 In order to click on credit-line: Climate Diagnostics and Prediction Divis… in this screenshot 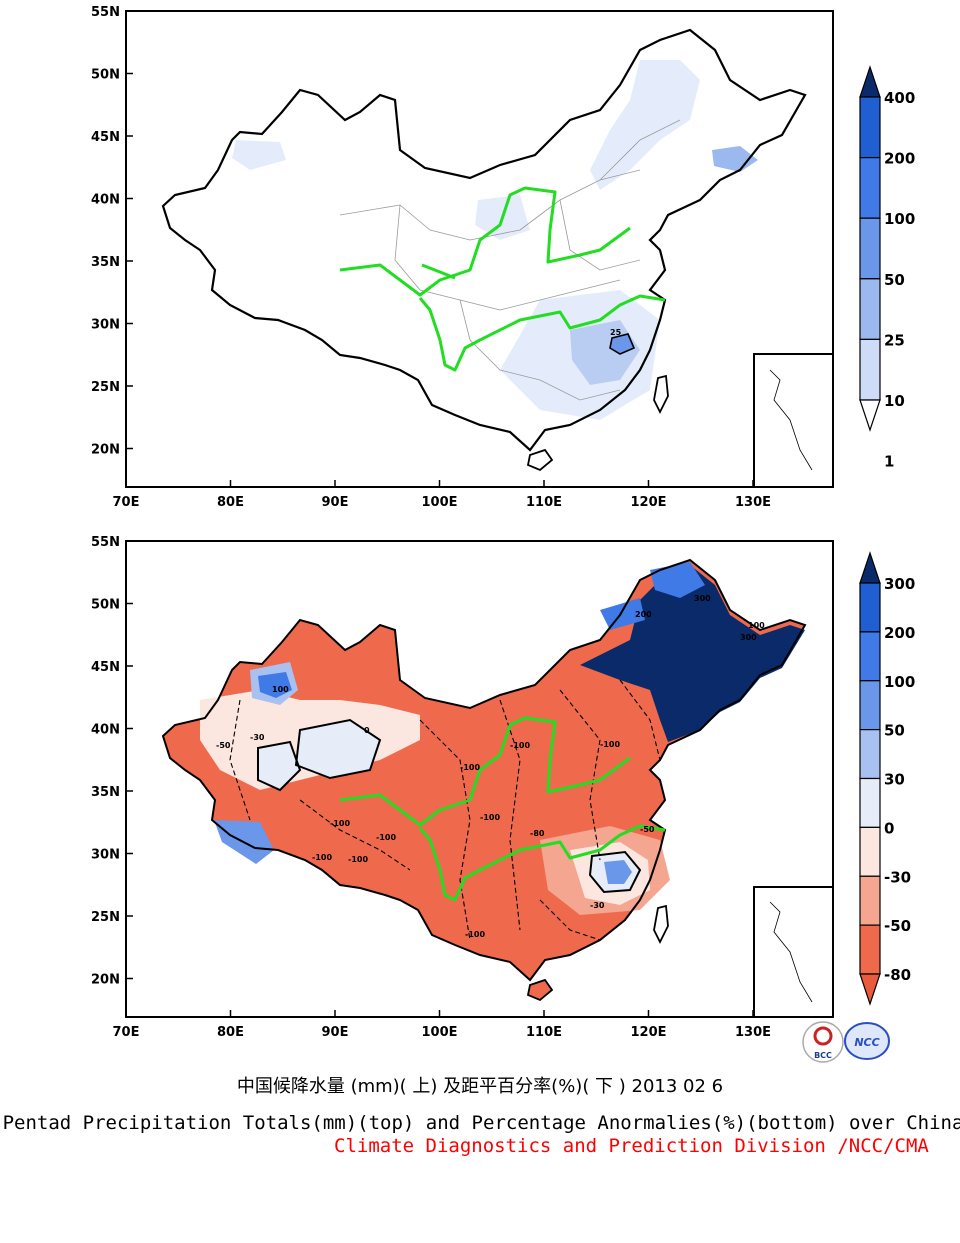, I will do `click(631, 1146)`.